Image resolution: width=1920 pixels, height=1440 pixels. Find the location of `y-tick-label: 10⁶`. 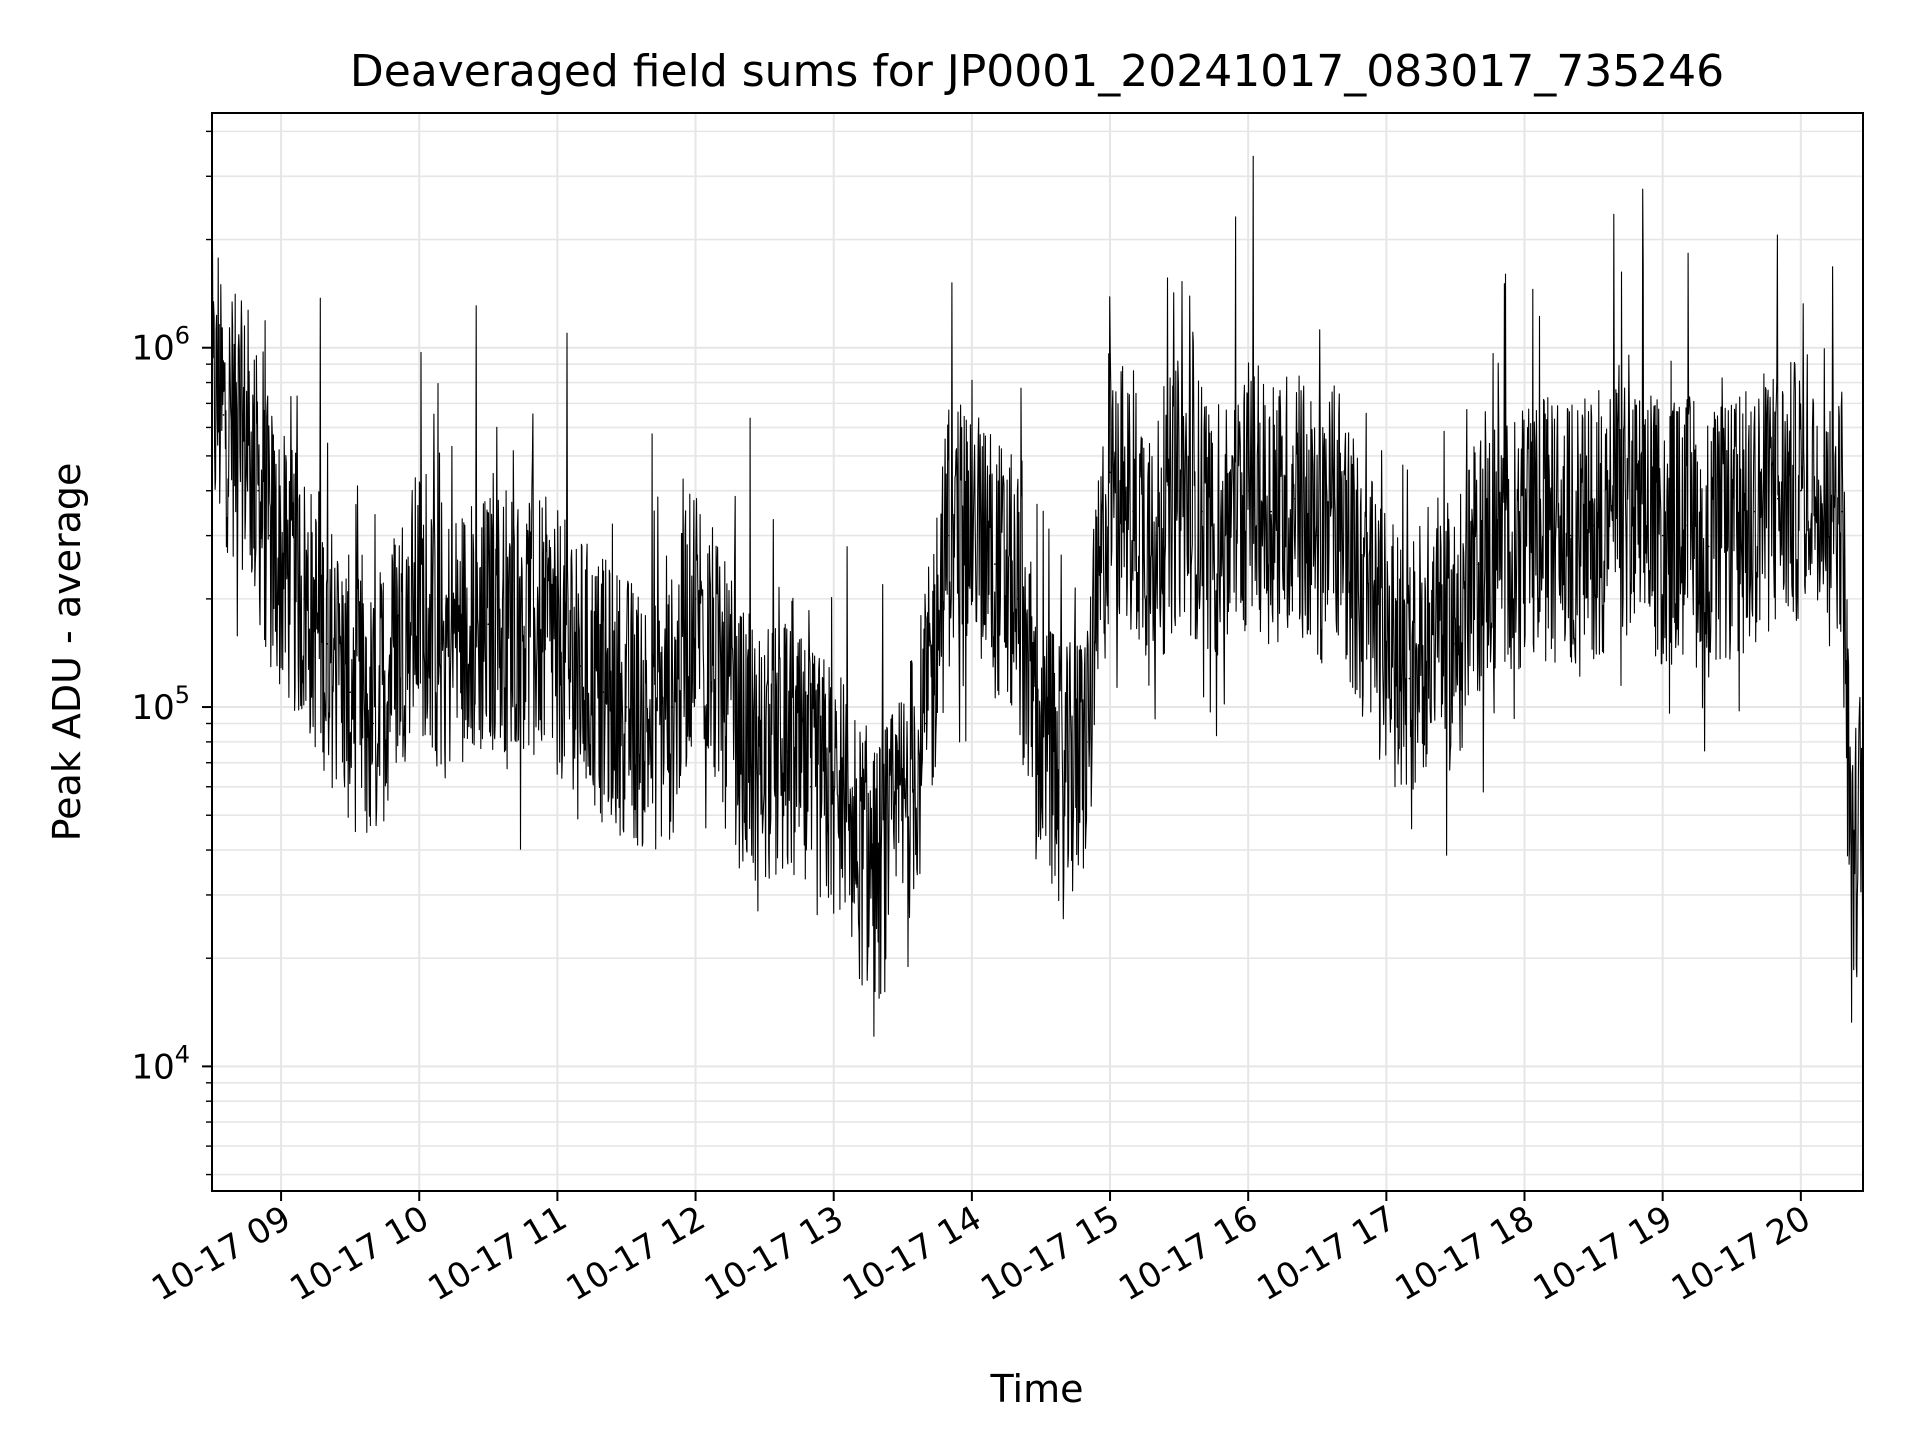

y-tick-label: 10⁶ is located at coordinates (160, 345).